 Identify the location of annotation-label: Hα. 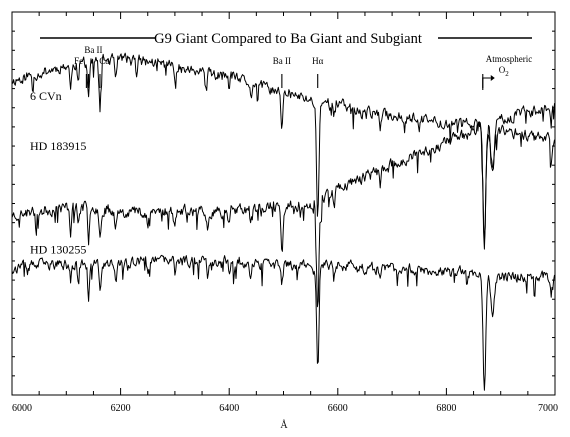
(317, 61).